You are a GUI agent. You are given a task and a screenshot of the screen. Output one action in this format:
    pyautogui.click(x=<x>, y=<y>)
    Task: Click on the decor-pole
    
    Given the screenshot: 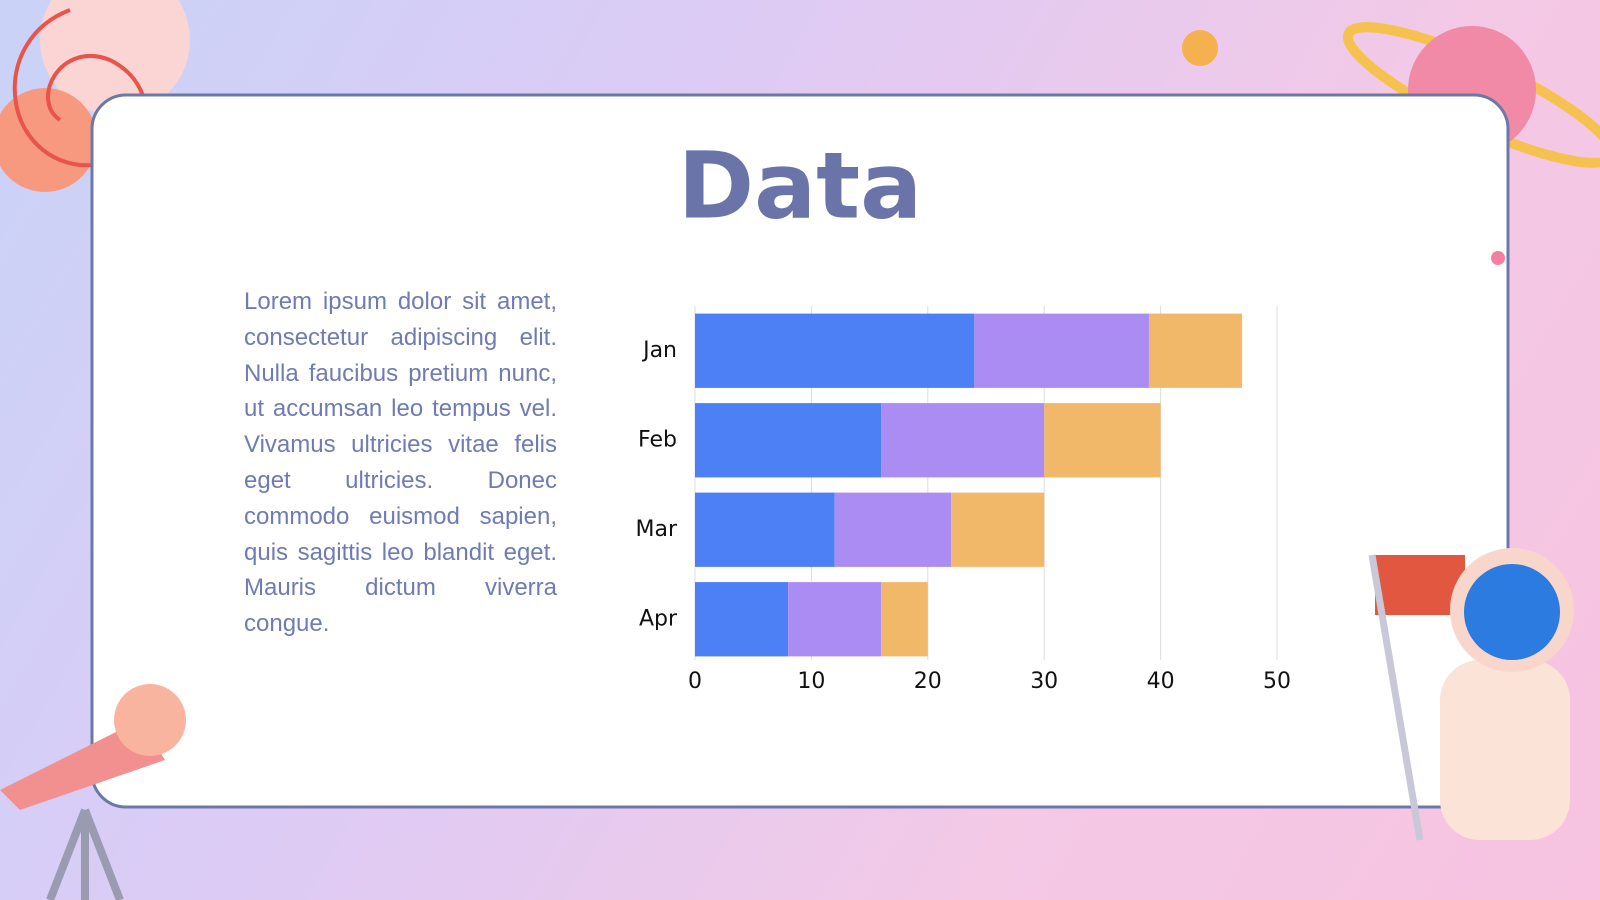 What is the action you would take?
    pyautogui.click(x=1396, y=697)
    